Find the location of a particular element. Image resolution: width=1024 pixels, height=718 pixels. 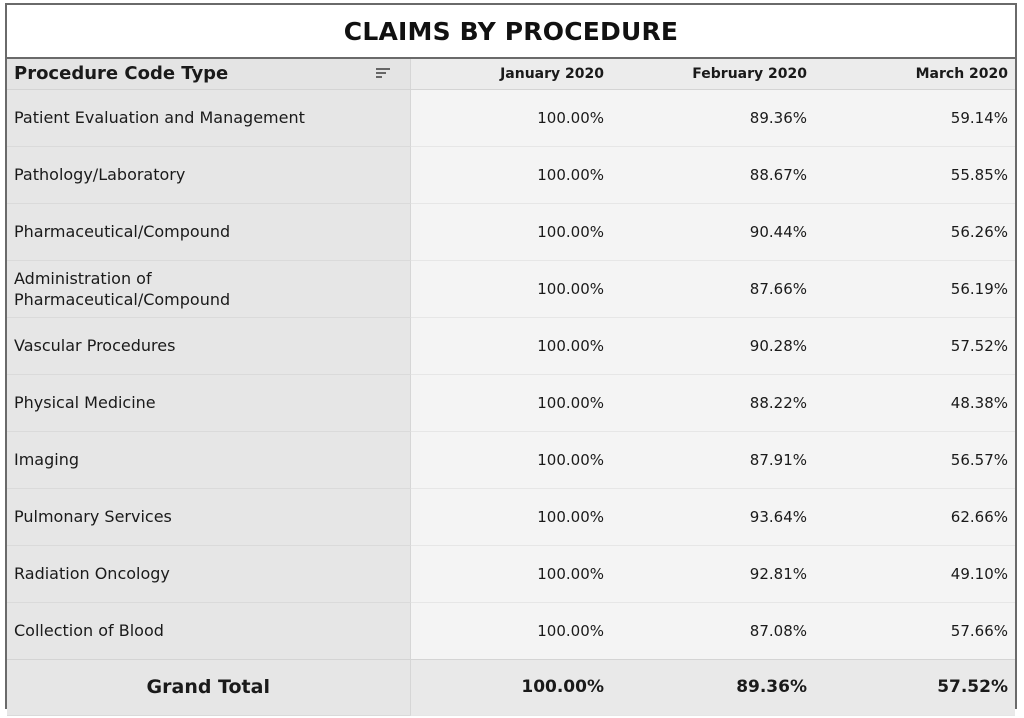

cell-february: 88.67% is located at coordinates (712, 175).